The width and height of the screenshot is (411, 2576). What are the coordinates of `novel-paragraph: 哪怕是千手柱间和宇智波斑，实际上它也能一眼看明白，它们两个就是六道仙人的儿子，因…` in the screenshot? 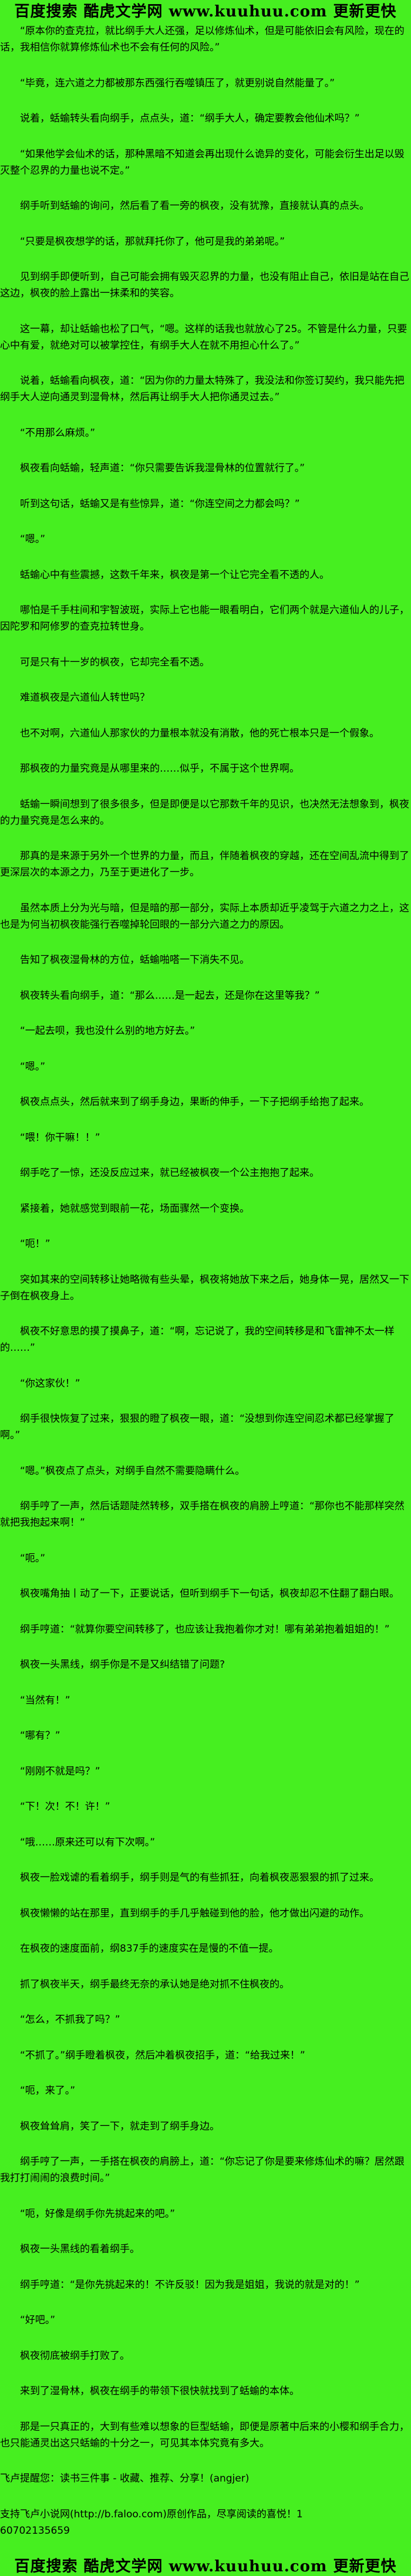 It's located at (204, 618).